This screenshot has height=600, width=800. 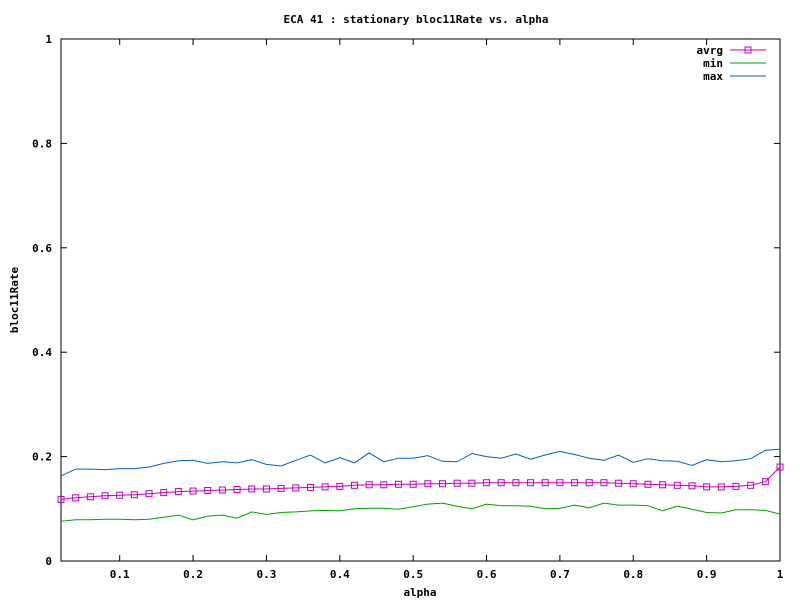 I want to click on legend-label-avrg: avrg, so click(x=710, y=50).